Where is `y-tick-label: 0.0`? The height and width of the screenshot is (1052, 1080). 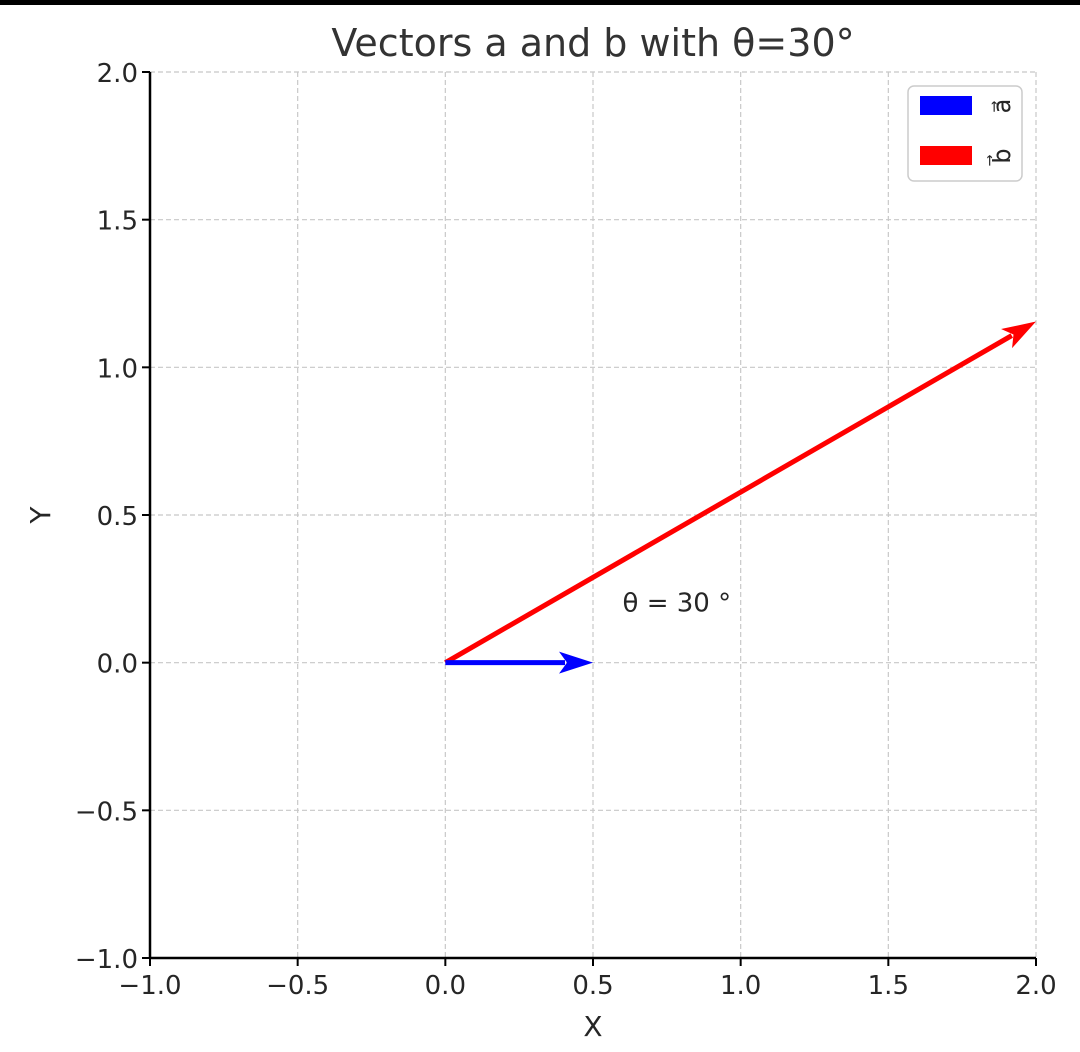
y-tick-label: 0.0 is located at coordinates (117, 665).